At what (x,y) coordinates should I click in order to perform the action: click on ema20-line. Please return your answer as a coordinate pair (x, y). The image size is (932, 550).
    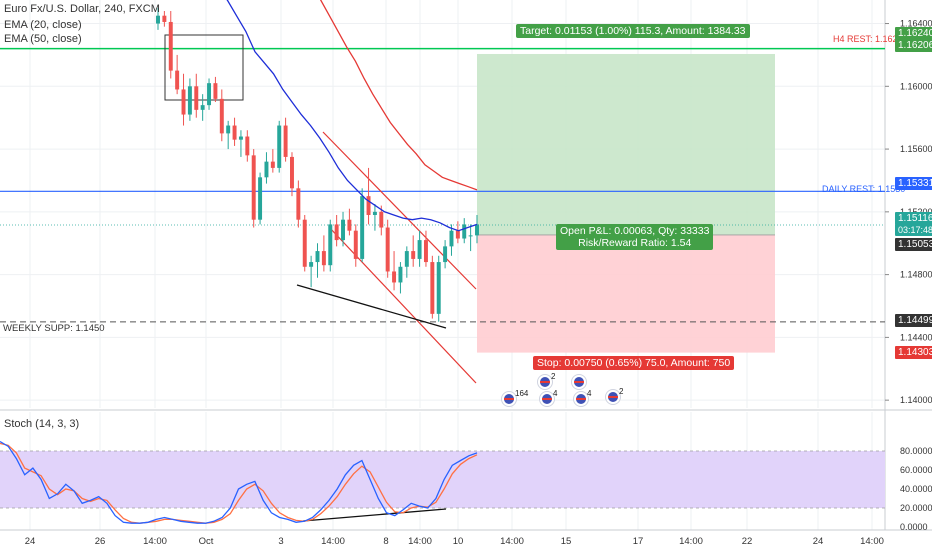
    Looking at the image, I should click on (352, 116).